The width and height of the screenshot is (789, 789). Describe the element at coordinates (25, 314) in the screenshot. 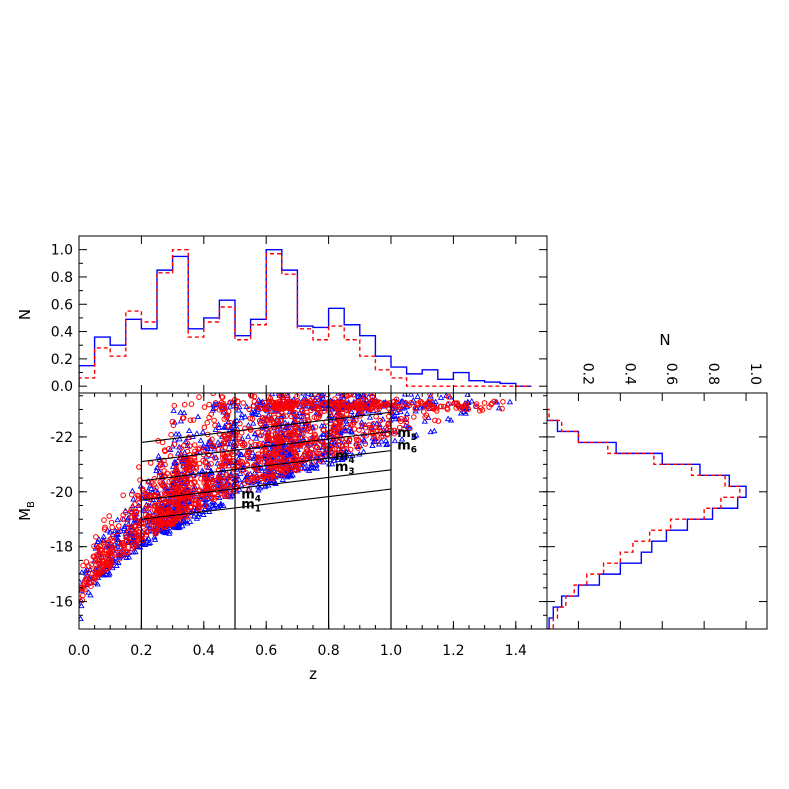

I see `top-y-axis-label: N` at that location.